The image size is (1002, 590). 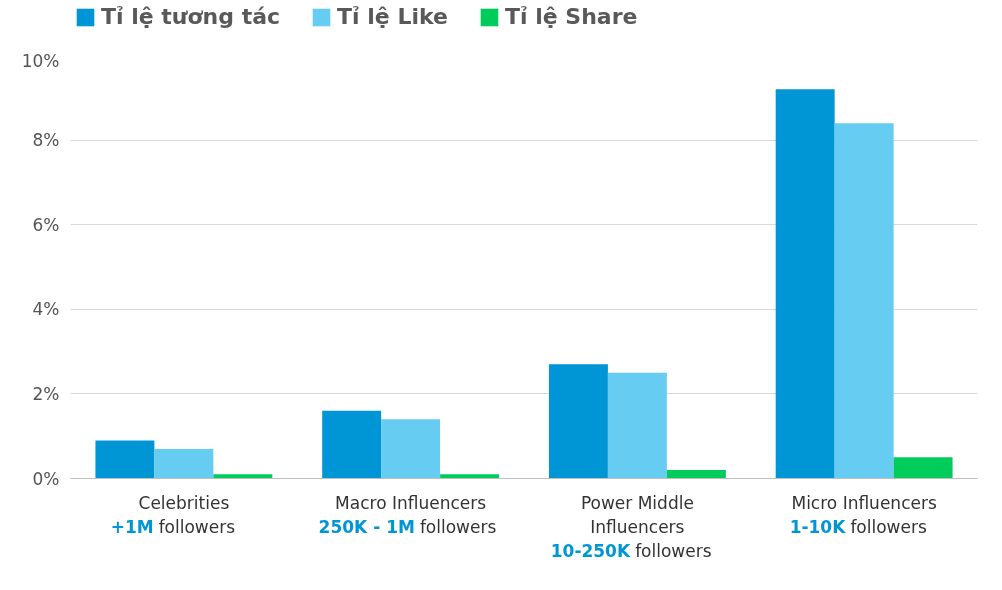 What do you see at coordinates (191, 16) in the screenshot?
I see `legend-label: Tỉ lệ tương tác` at bounding box center [191, 16].